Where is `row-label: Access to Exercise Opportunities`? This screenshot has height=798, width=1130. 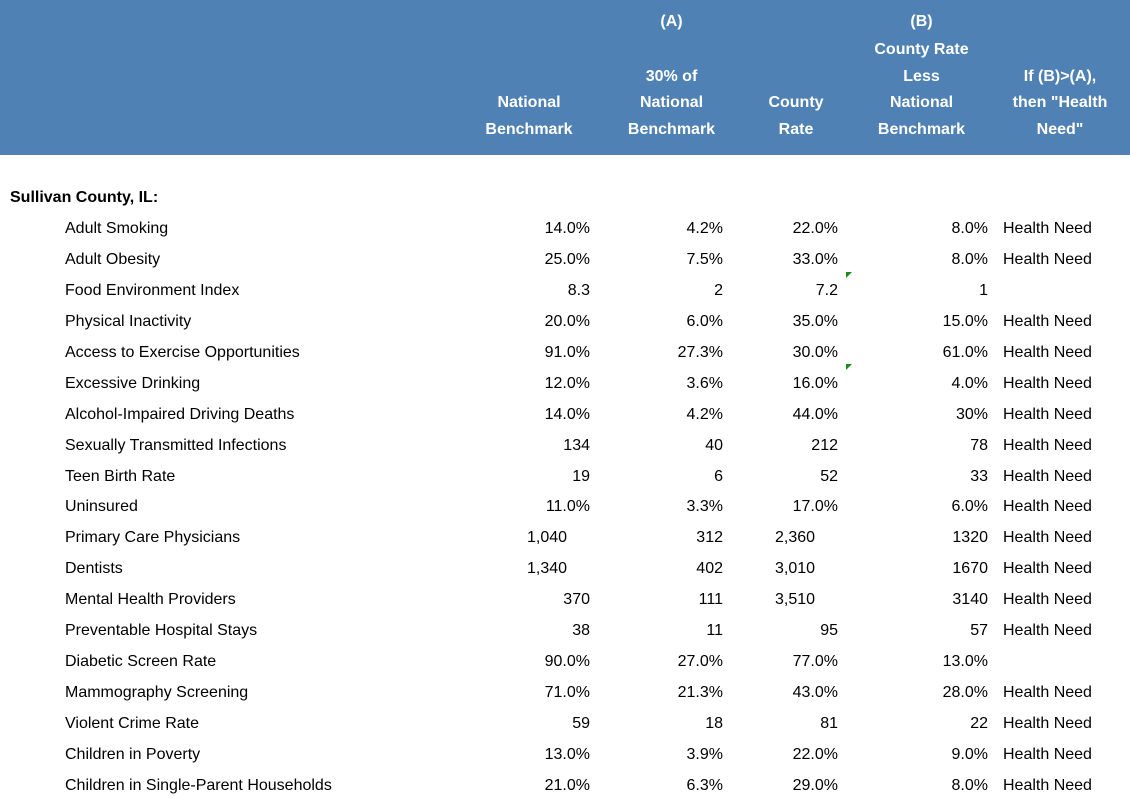 row-label: Access to Exercise Opportunities is located at coordinates (182, 352).